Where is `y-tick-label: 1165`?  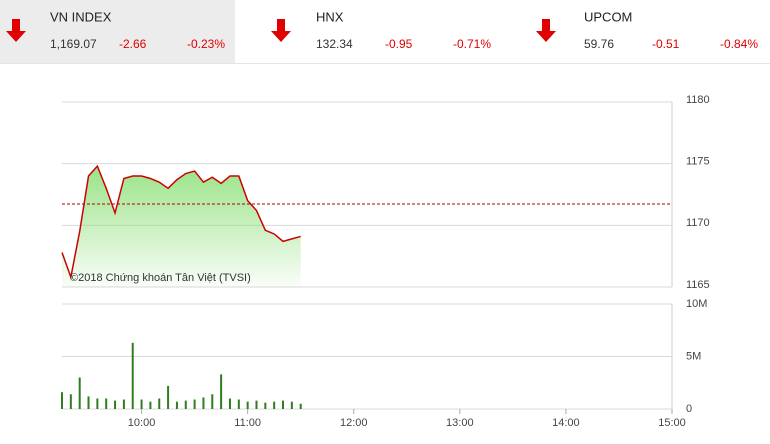 y-tick-label: 1165 is located at coordinates (698, 285).